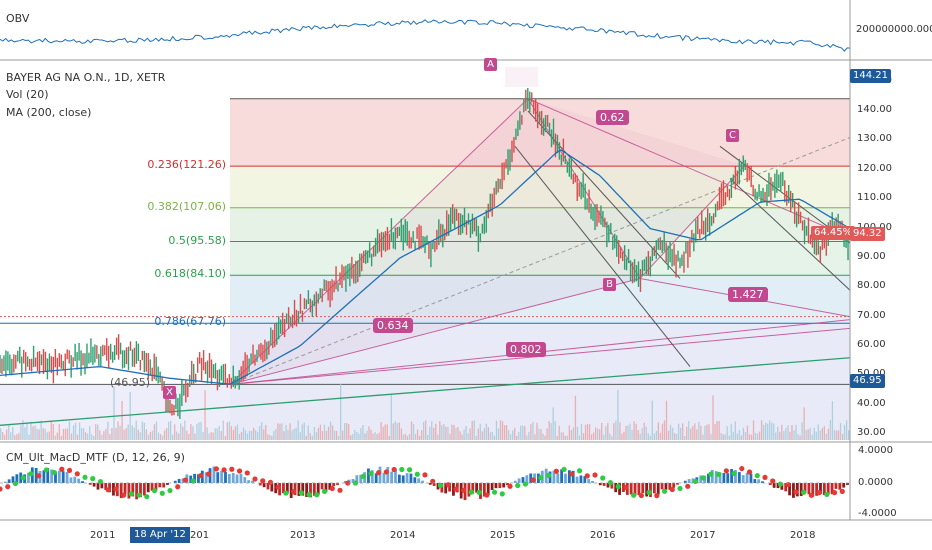  Describe the element at coordinates (27, 94) in the screenshot. I see `volume-legend: Vol (20)` at that location.